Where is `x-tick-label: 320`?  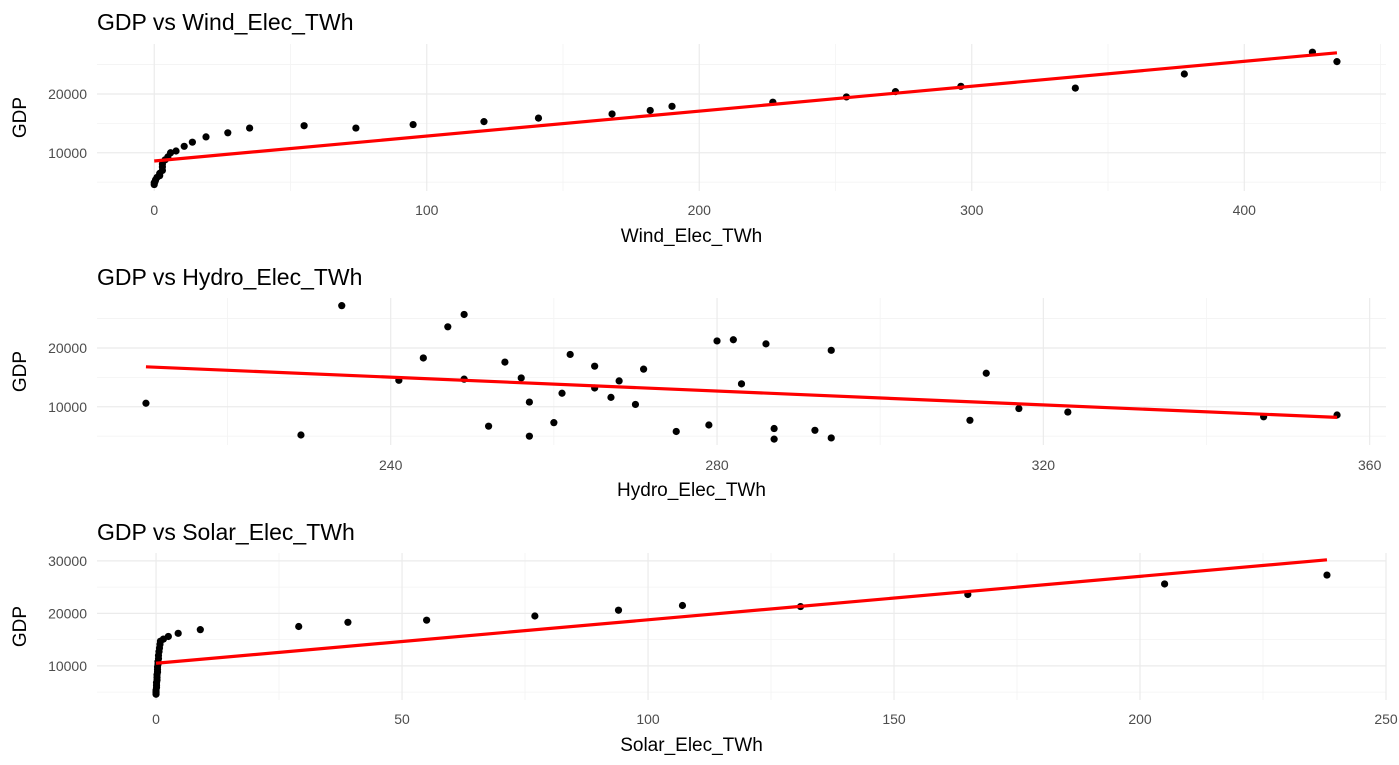
x-tick-label: 320 is located at coordinates (1044, 465).